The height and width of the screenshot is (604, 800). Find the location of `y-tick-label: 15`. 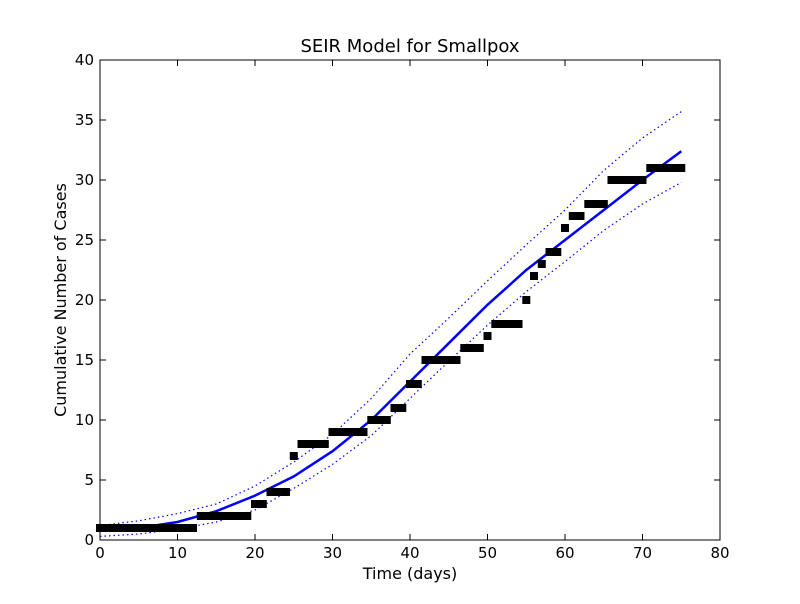

y-tick-label: 15 is located at coordinates (84, 360).